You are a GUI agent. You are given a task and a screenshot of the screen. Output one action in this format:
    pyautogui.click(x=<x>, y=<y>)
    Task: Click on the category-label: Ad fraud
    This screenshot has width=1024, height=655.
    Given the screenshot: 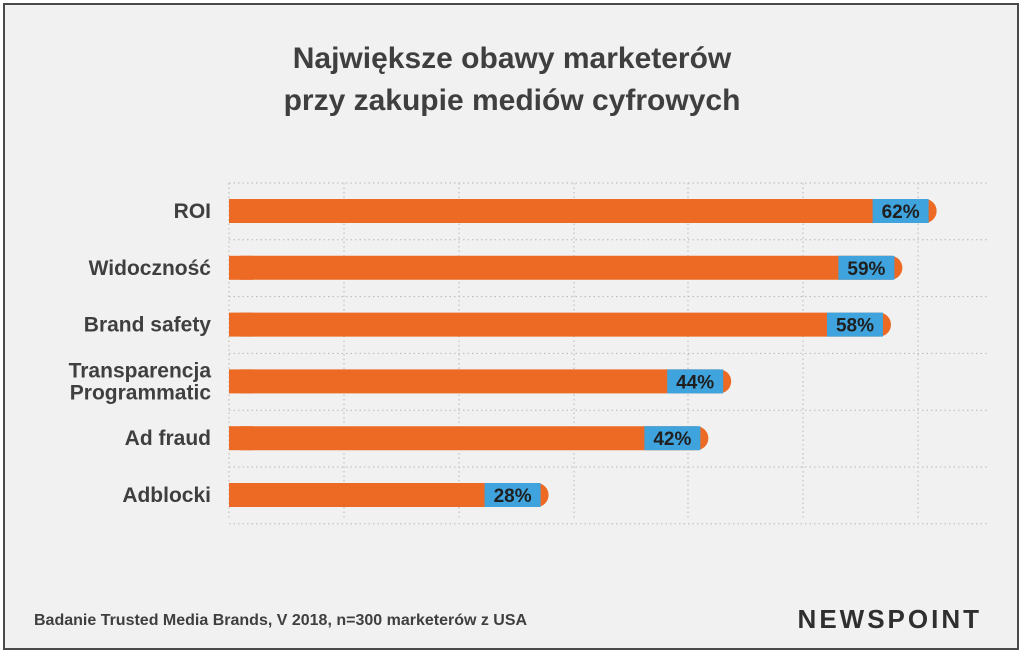 What is the action you would take?
    pyautogui.click(x=168, y=438)
    